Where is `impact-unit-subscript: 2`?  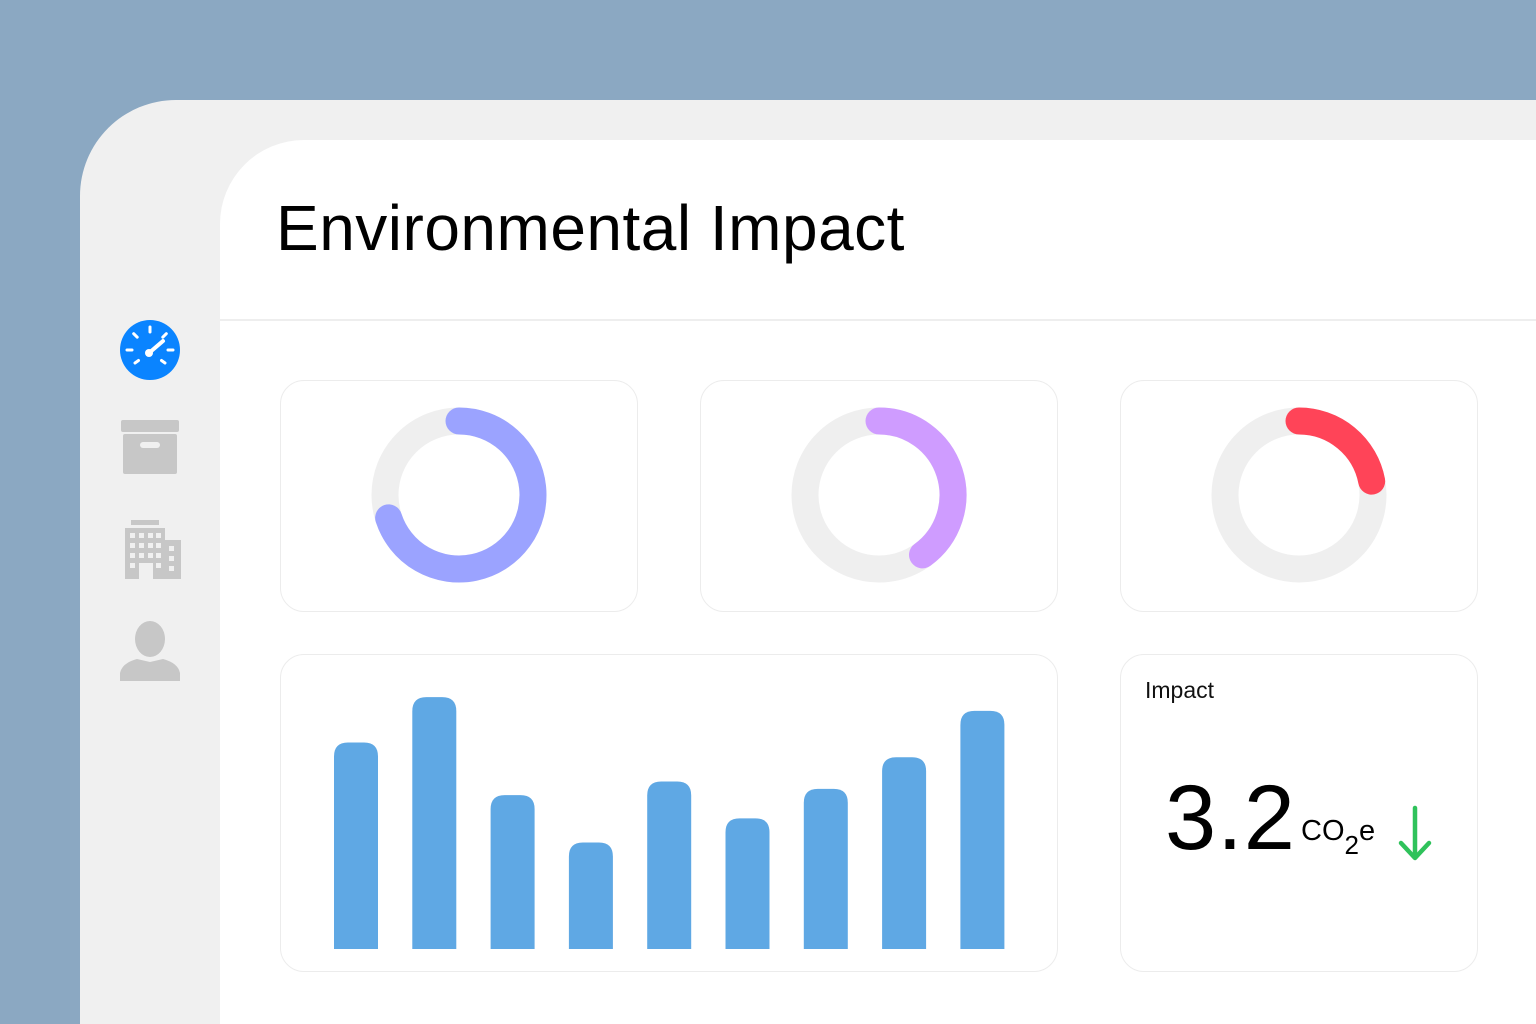
impact-unit-subscript: 2 is located at coordinates (1351, 845).